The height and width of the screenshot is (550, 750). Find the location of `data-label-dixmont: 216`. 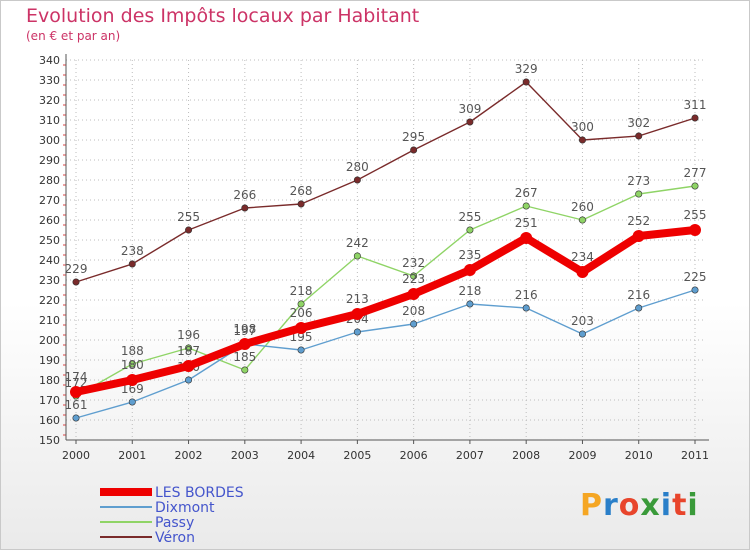

data-label-dixmont: 216 is located at coordinates (638, 295).